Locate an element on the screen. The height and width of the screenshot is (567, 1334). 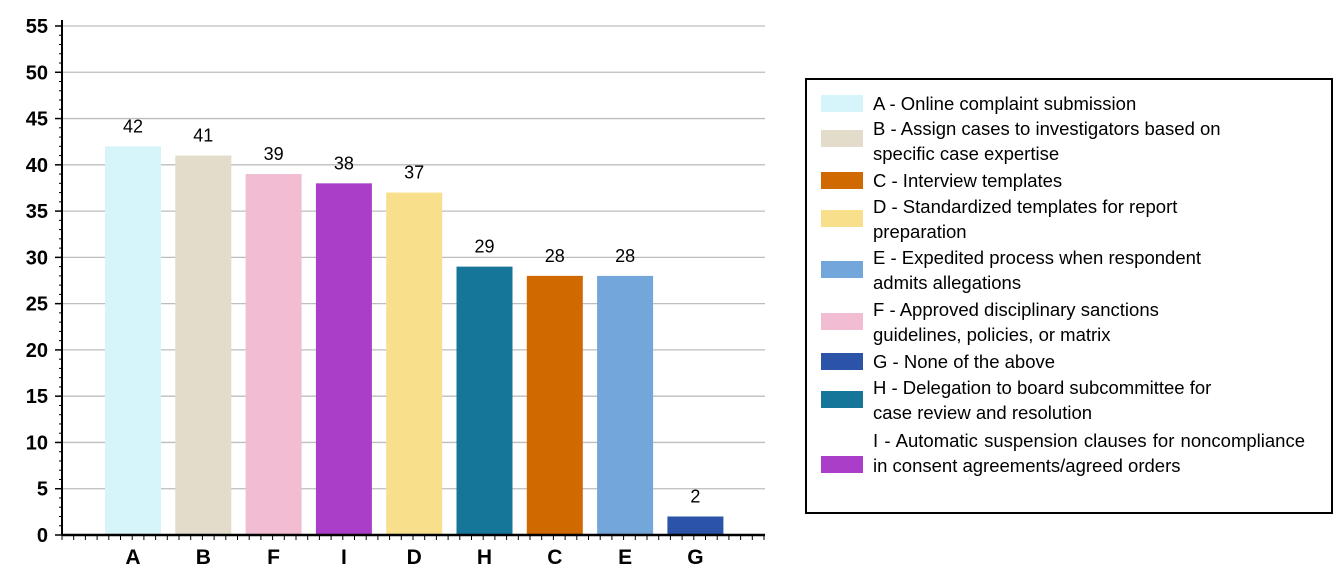
legend-label-a: A - Online complaint submission is located at coordinates (1005, 103).